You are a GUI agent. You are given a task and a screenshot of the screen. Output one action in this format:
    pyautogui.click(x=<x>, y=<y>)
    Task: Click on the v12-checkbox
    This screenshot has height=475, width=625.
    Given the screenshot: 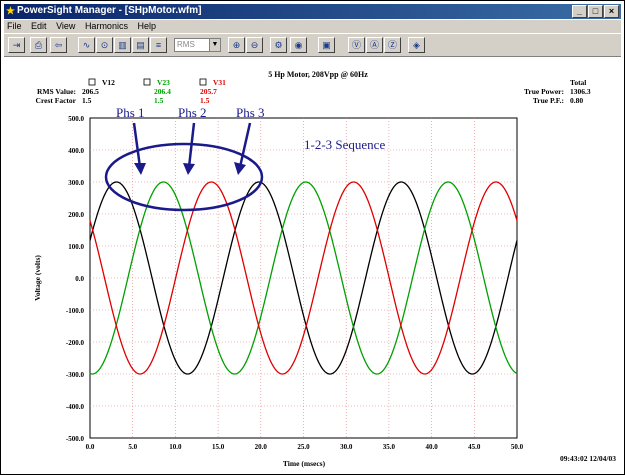 What is the action you would take?
    pyautogui.click(x=92, y=82)
    